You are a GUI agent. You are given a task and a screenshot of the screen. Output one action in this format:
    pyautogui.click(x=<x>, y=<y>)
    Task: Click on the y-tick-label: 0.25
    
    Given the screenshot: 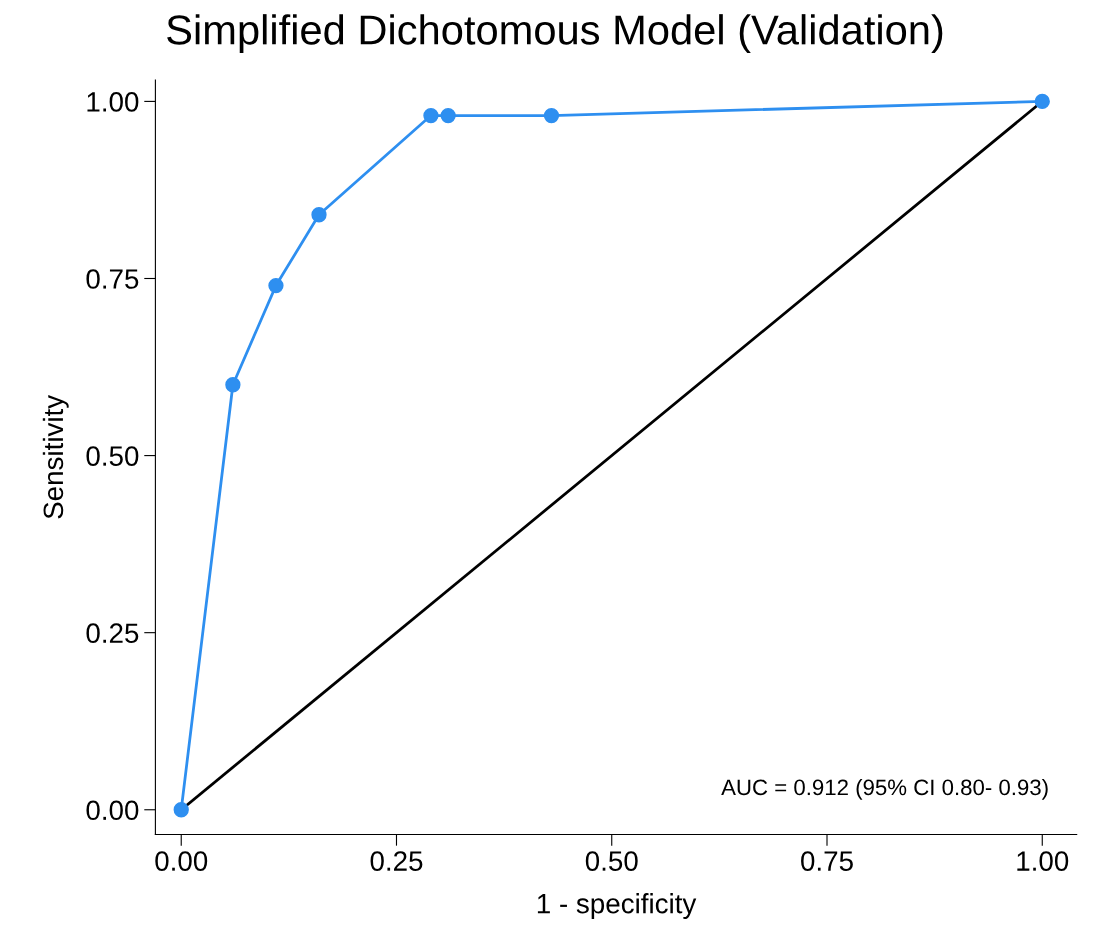 What is the action you would take?
    pyautogui.click(x=112, y=633)
    